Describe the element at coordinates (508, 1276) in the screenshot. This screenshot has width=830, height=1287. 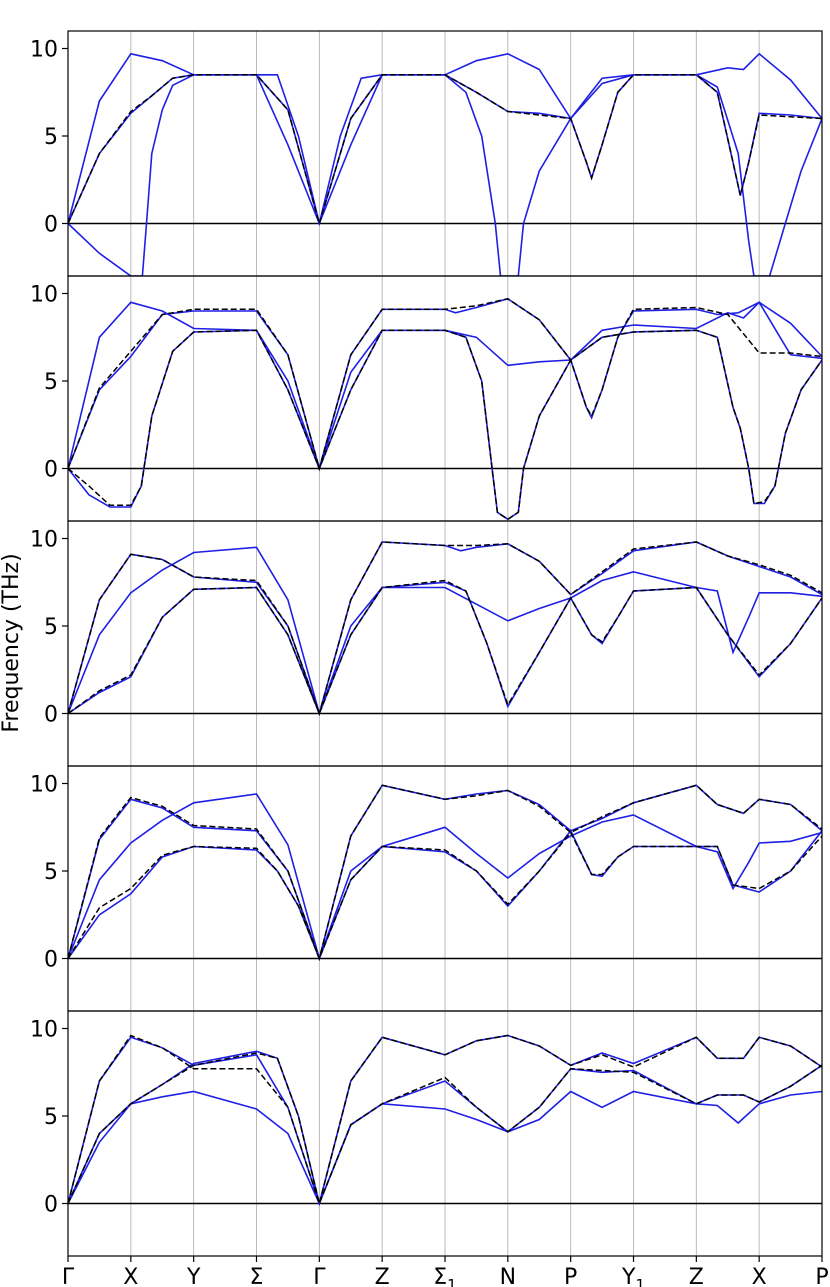
I see `x-tick-label: N` at that location.